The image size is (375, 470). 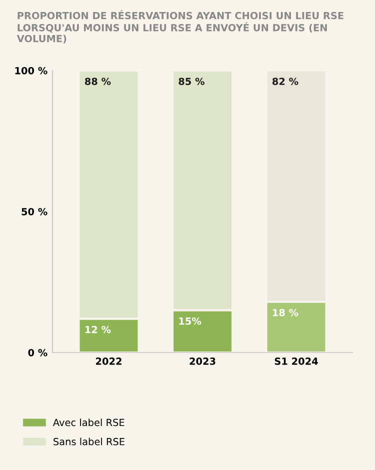 I want to click on data-label: 82 %, so click(x=285, y=82).